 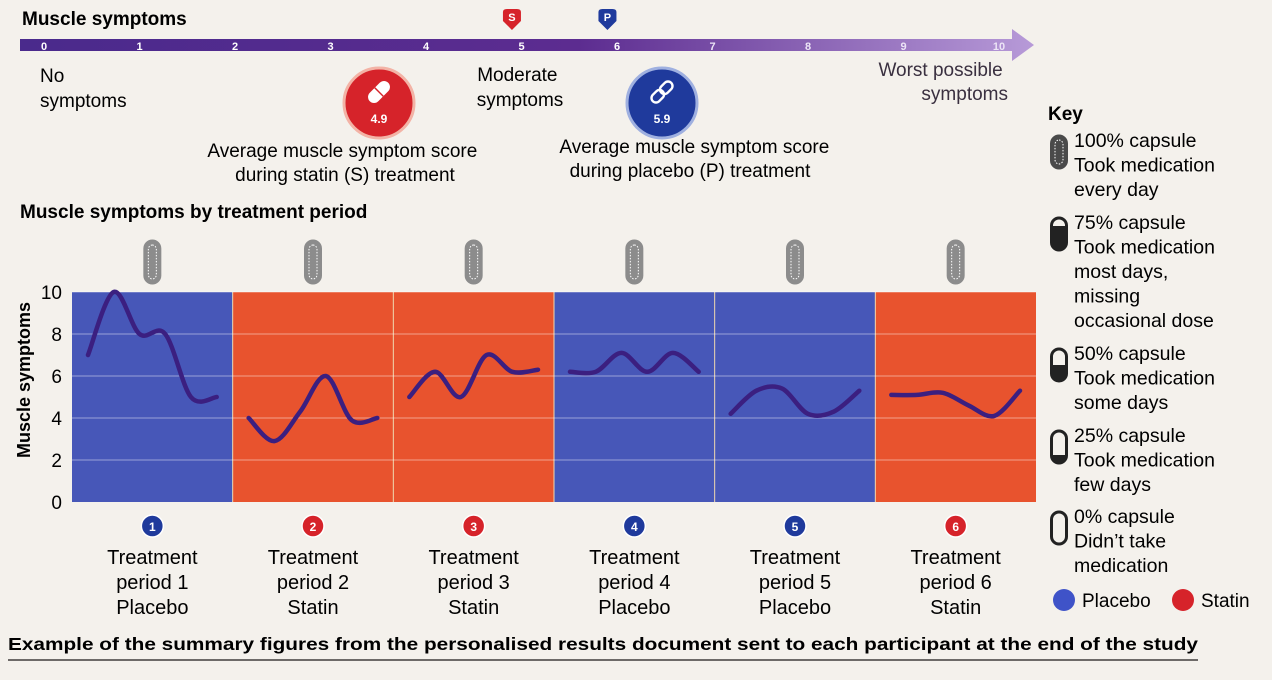 I want to click on period-2-number: 2, so click(x=313, y=527).